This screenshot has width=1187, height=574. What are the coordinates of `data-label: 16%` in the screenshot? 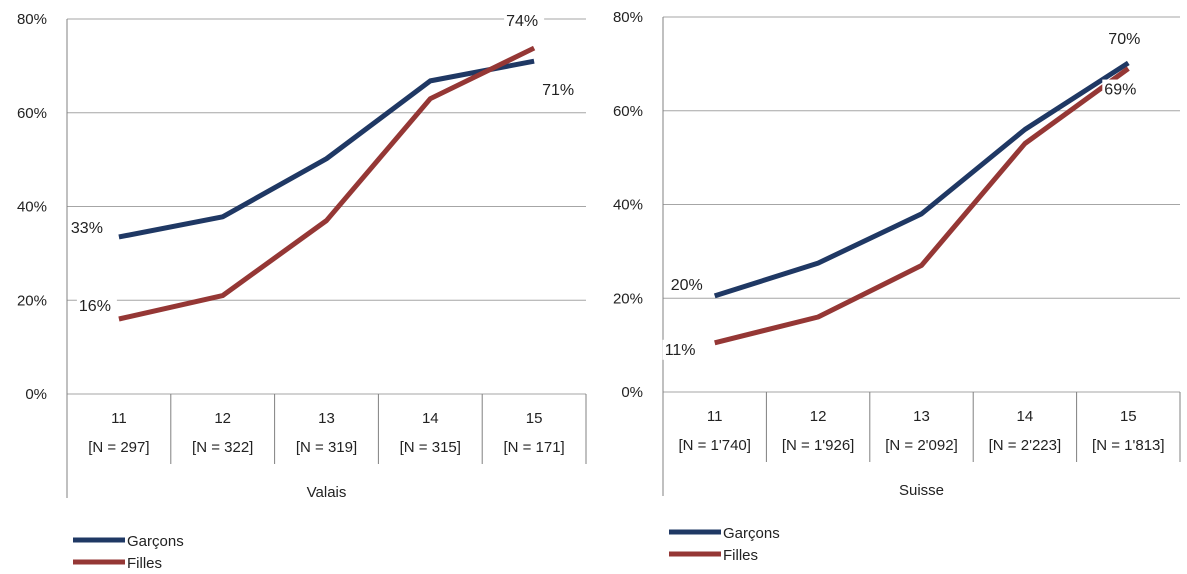 It's located at (95, 306).